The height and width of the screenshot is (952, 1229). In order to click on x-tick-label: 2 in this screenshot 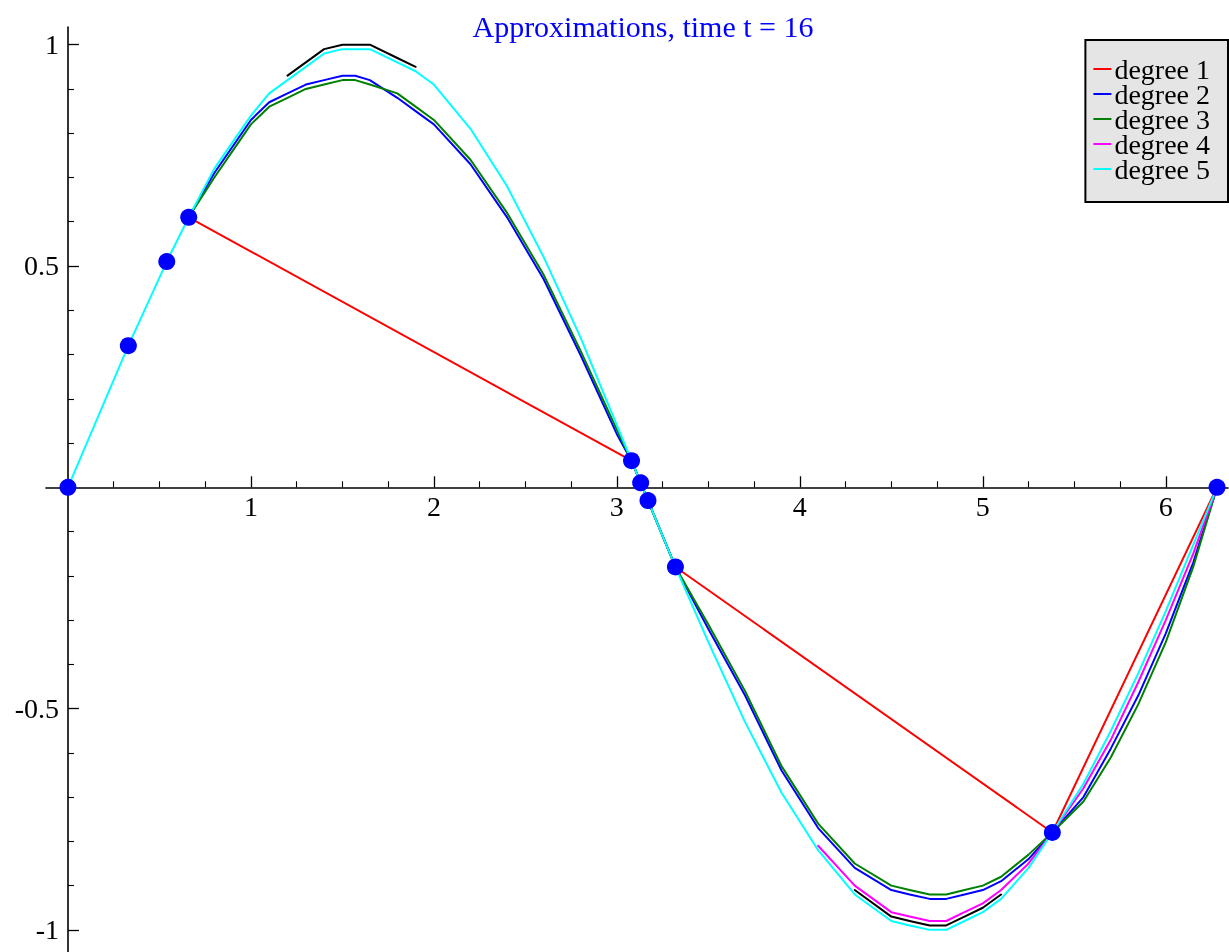, I will do `click(433, 506)`.